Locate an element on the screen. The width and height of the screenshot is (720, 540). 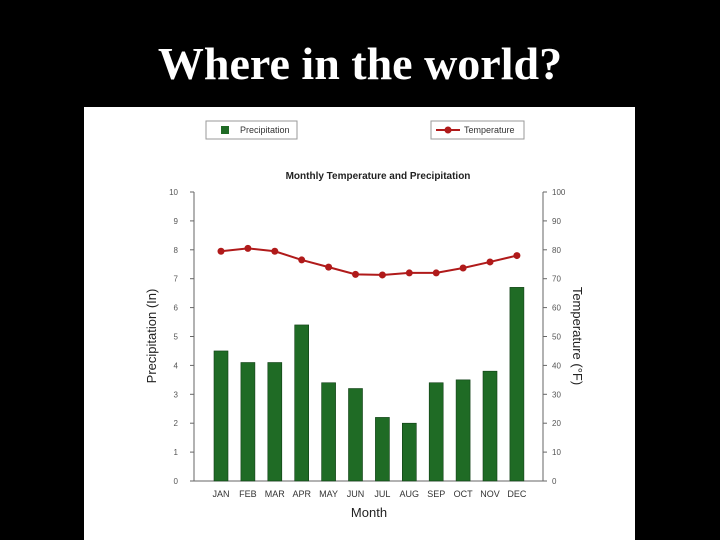
left-tick-label: 10 is located at coordinates (173, 192).